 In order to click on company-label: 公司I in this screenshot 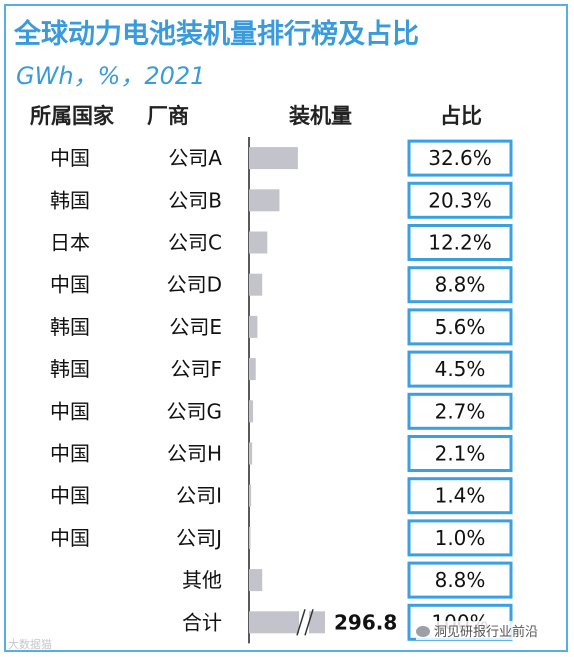, I will do `click(199, 496)`.